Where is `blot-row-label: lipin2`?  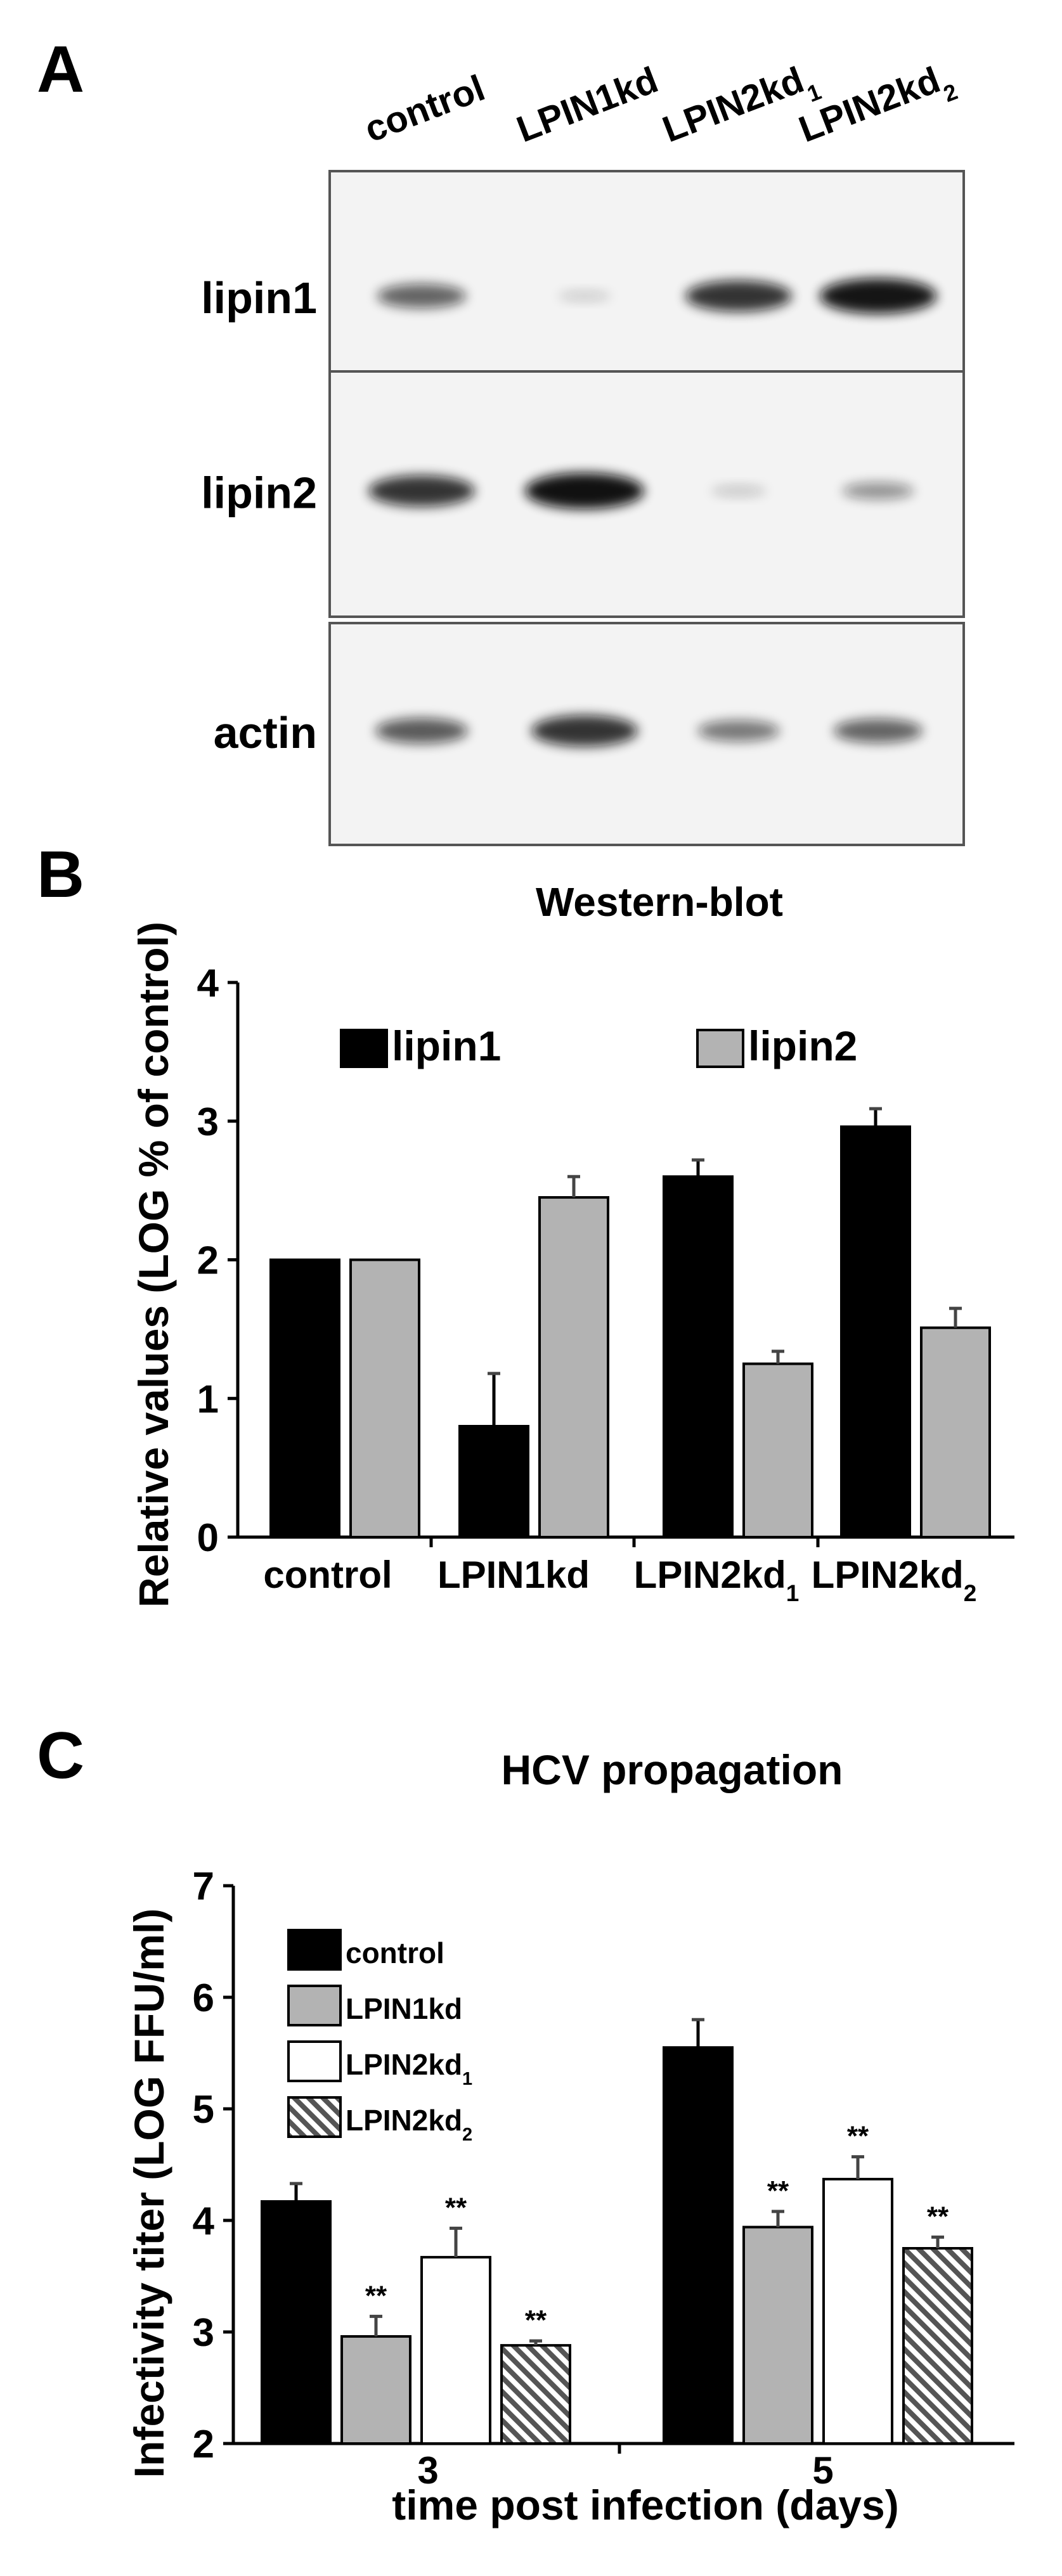 blot-row-label: lipin2 is located at coordinates (259, 493).